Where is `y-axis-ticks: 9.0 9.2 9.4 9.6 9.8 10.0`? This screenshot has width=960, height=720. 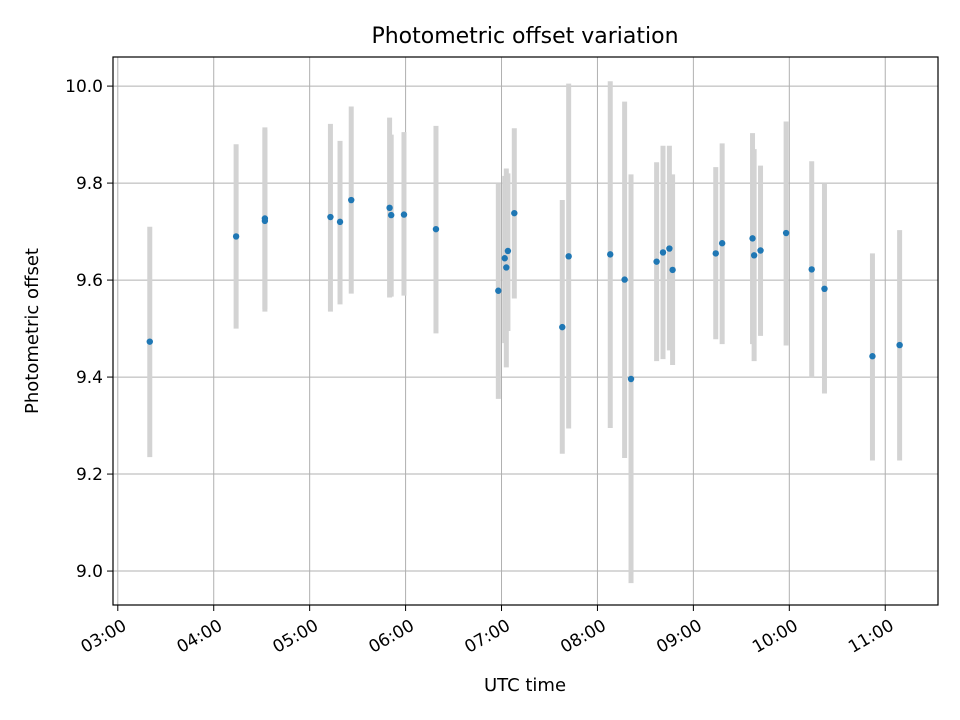
y-axis-ticks: 9.0 9.2 9.4 9.6 9.8 10.0 is located at coordinates (89, 329).